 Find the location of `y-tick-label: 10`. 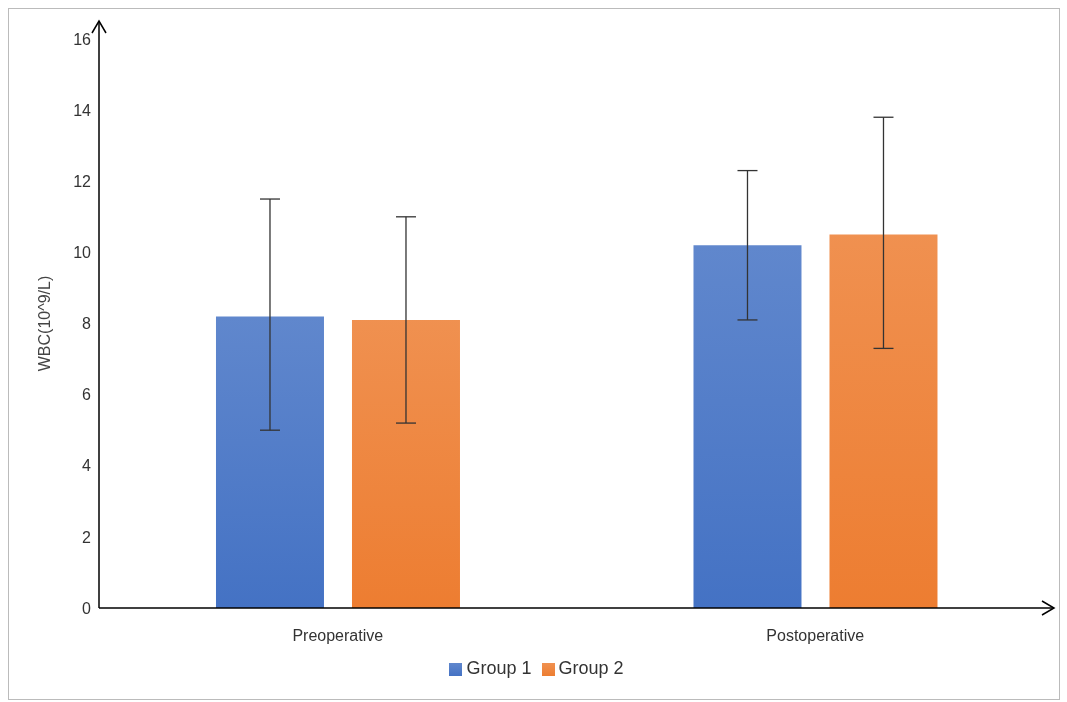

y-tick-label: 10 is located at coordinates (82, 253).